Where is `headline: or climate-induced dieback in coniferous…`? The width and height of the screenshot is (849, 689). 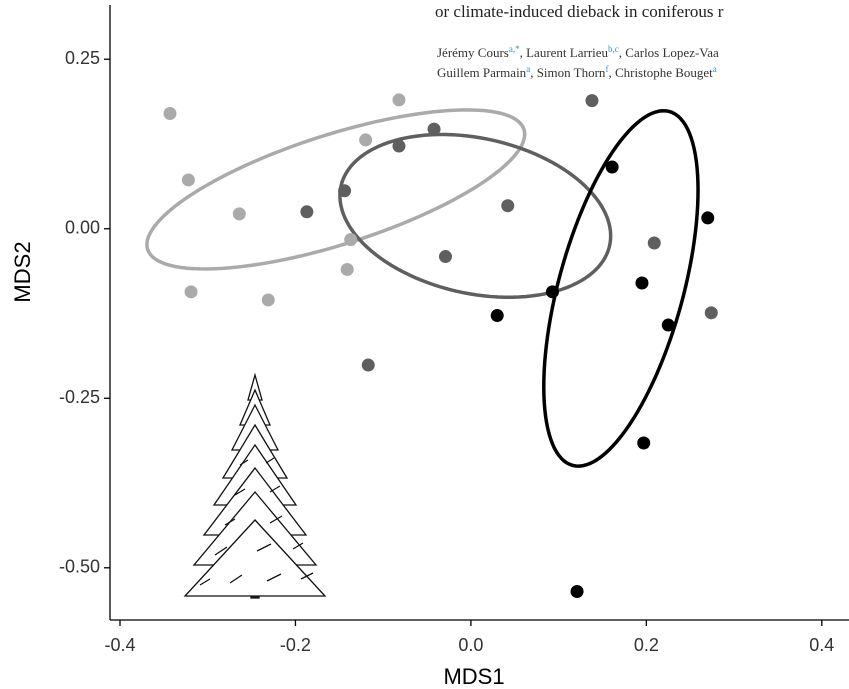
headline: or climate-induced dieback in coniferous… is located at coordinates (579, 11).